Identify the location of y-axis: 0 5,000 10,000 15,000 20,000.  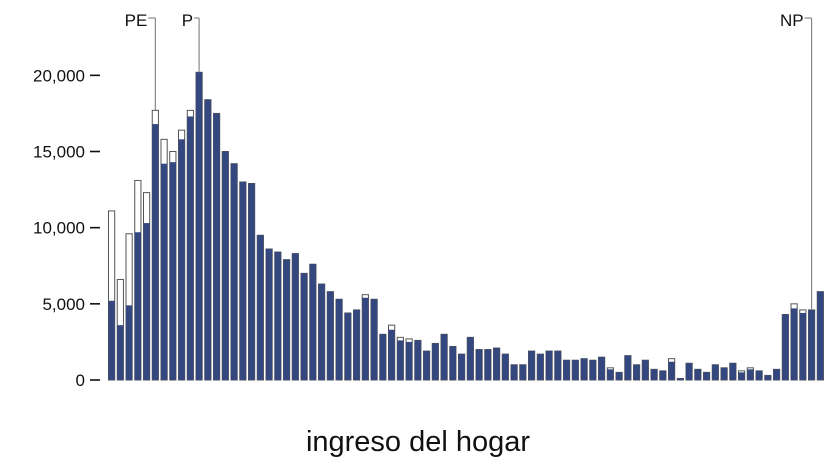
(66, 228).